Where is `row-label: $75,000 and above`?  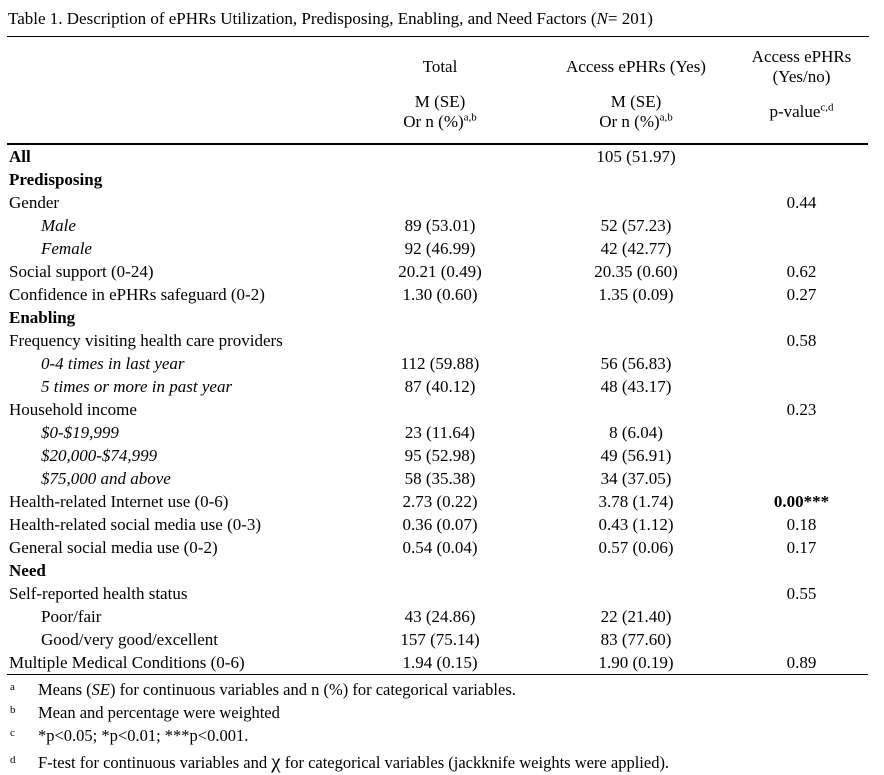
row-label: $75,000 and above is located at coordinates (106, 478).